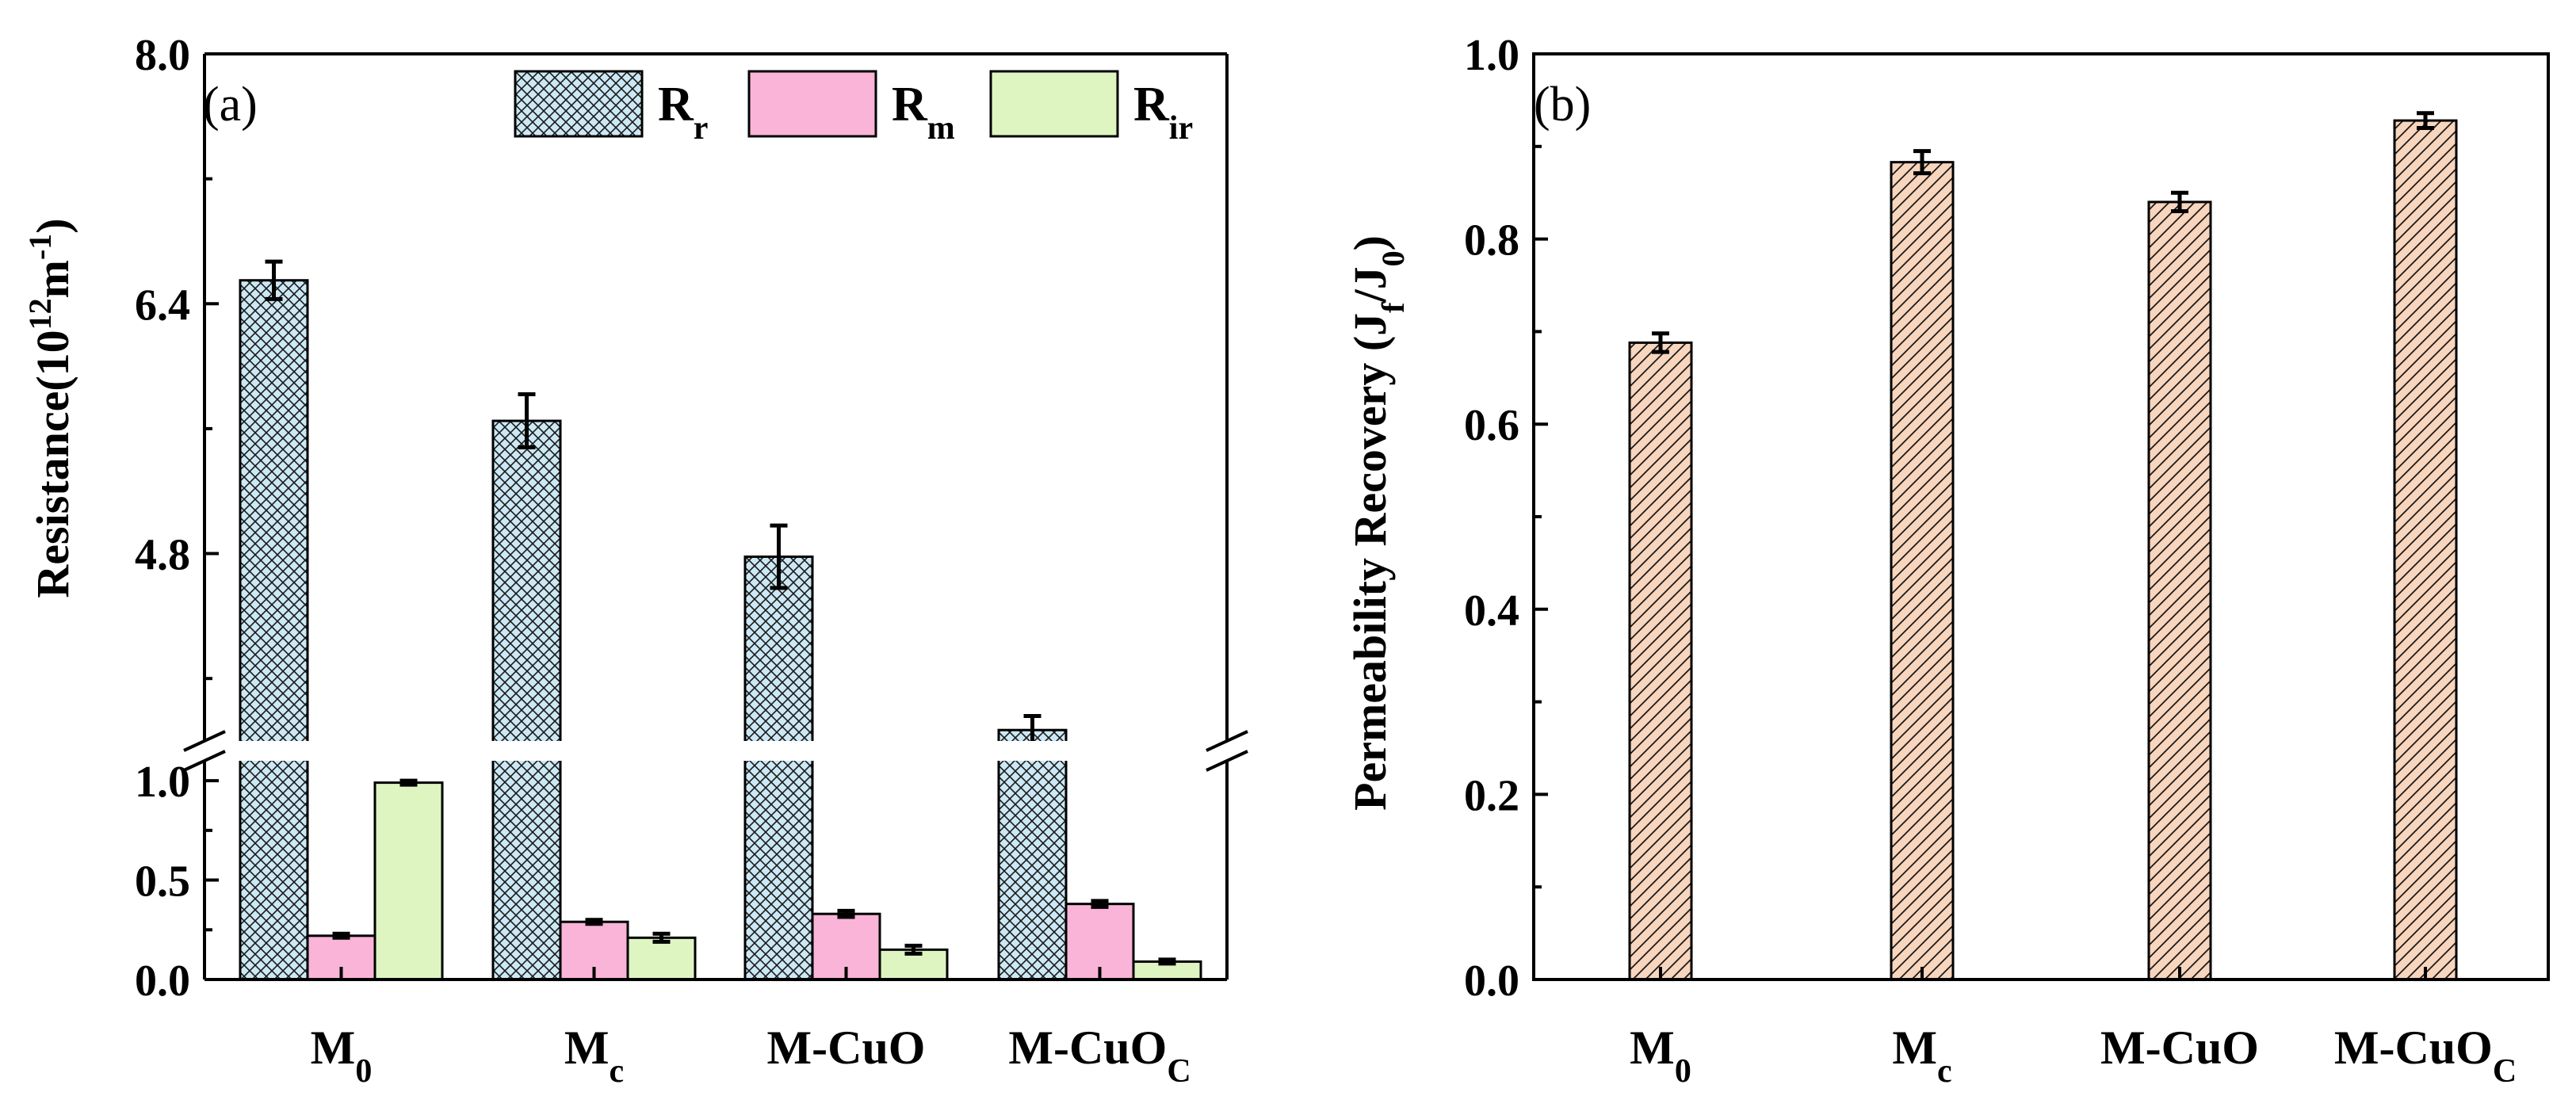 The width and height of the screenshot is (2576, 1096). What do you see at coordinates (1393, 307) in the screenshot?
I see `y-label-sub1: f` at bounding box center [1393, 307].